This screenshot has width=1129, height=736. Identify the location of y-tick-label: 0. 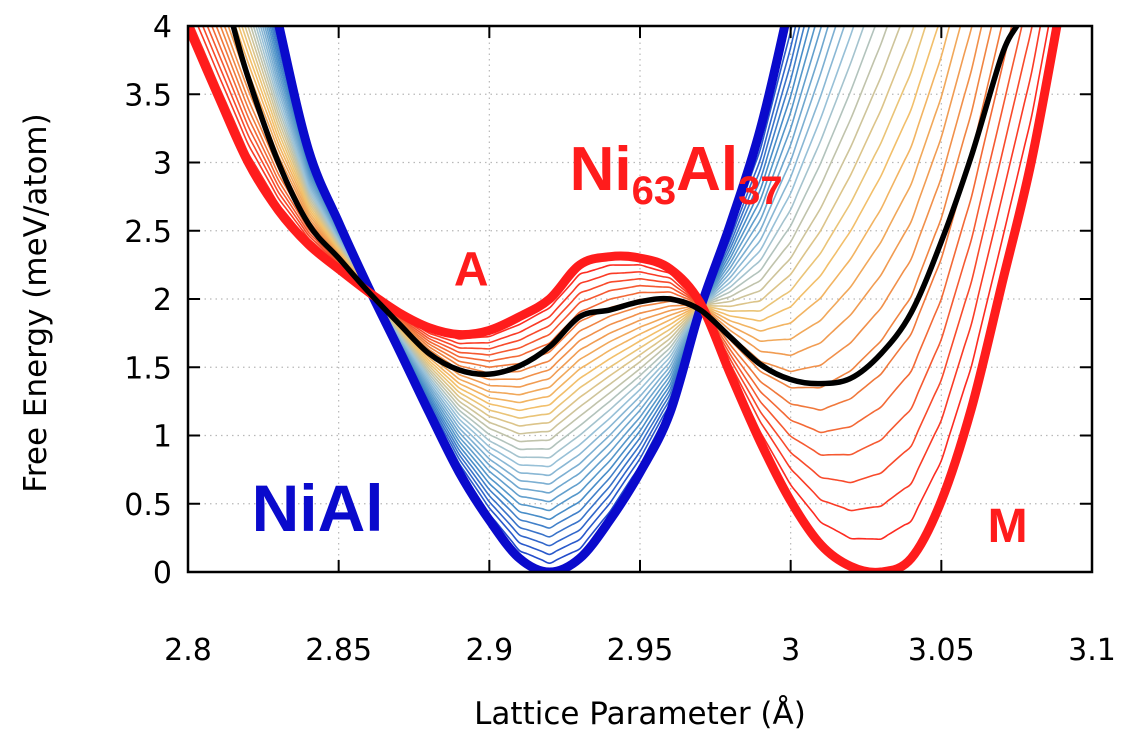
(162, 573).